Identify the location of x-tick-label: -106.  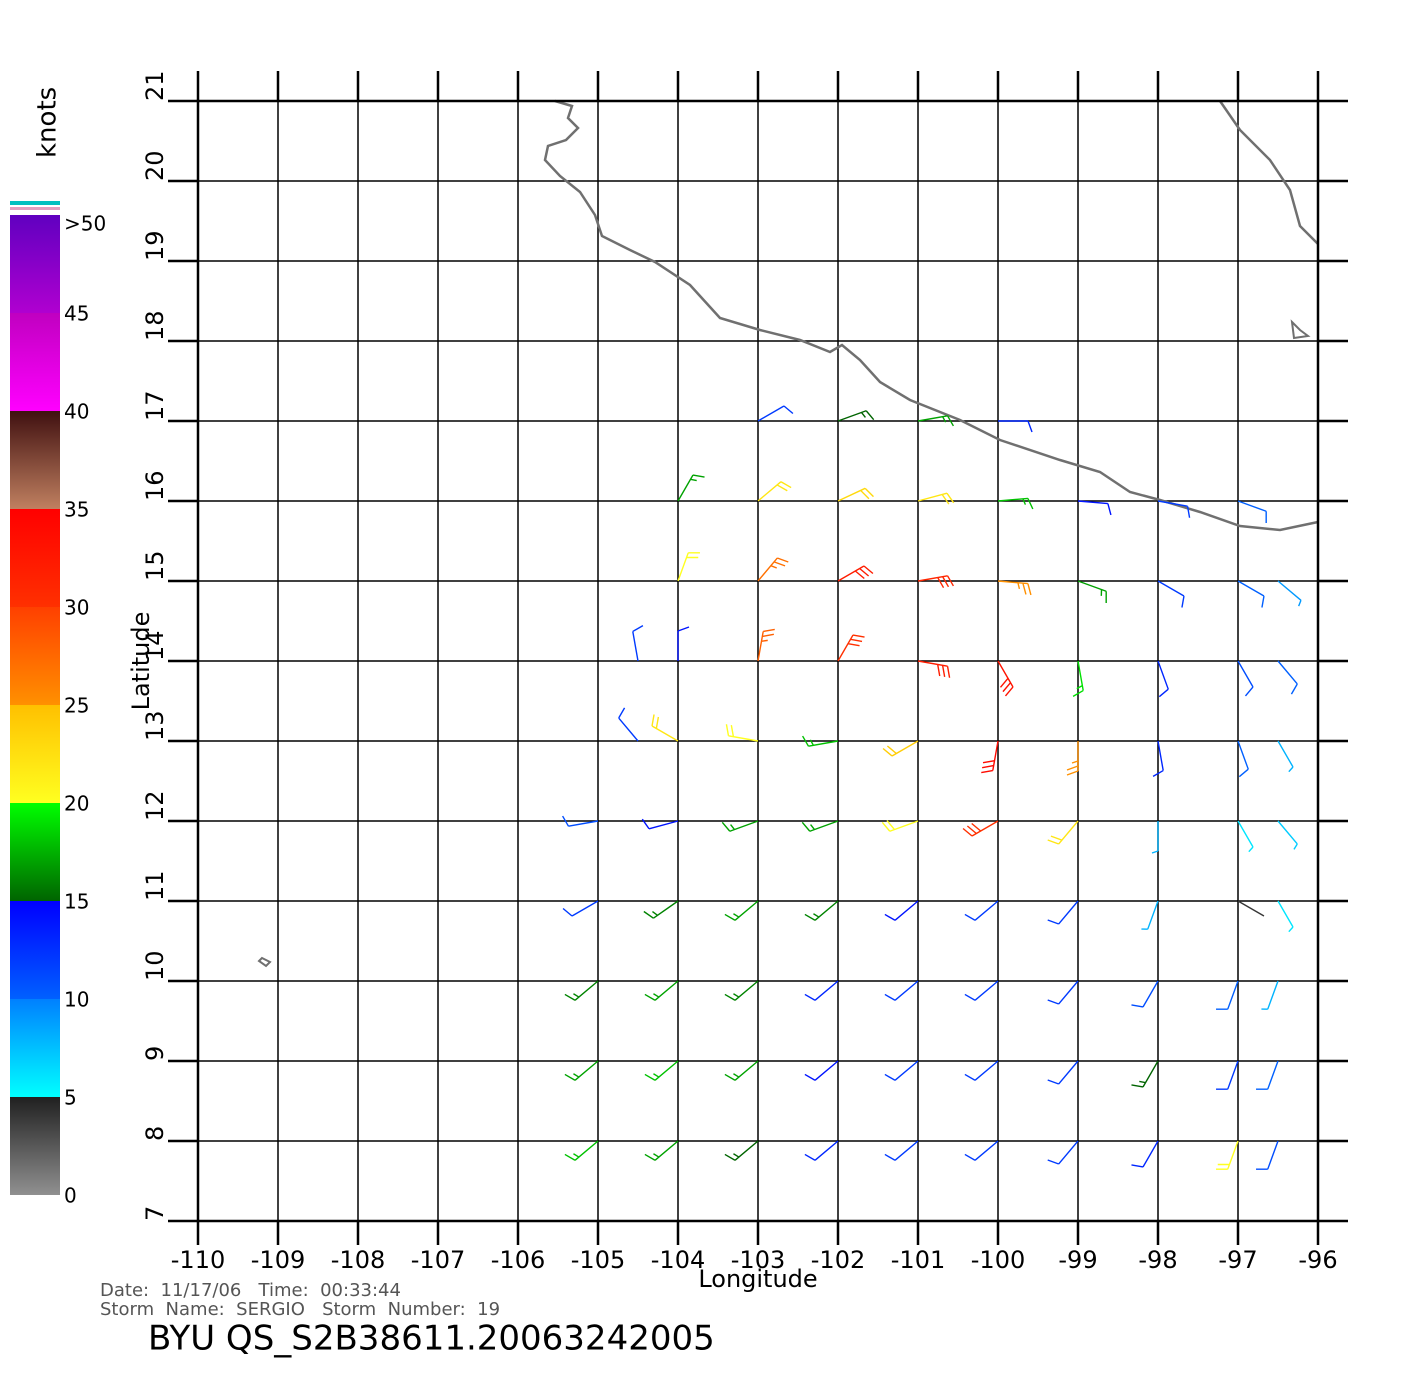
(518, 1260).